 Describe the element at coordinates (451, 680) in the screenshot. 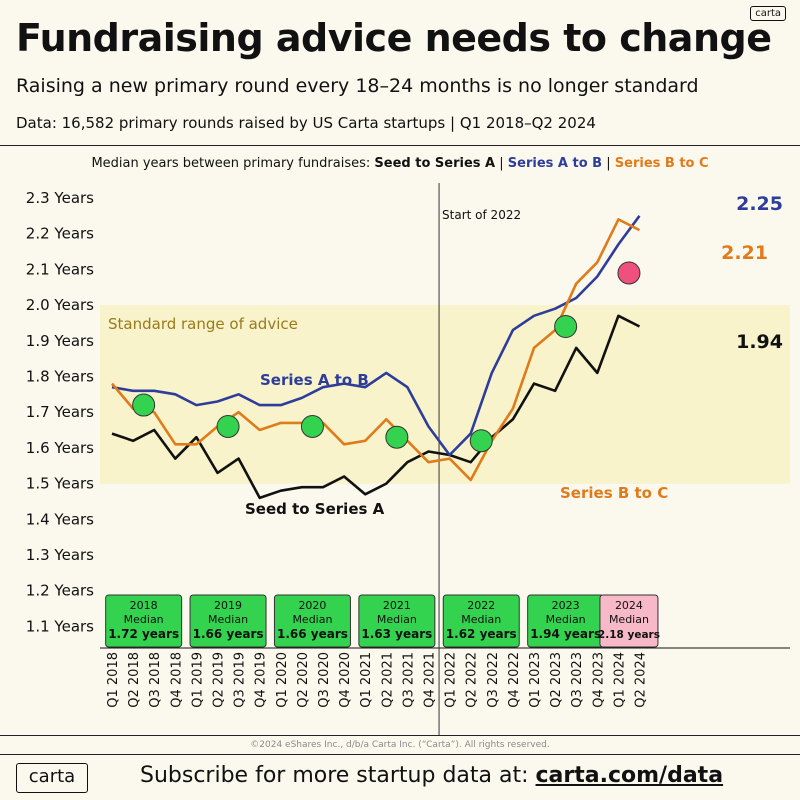

I see `x-tick-label: Q1 2022` at that location.